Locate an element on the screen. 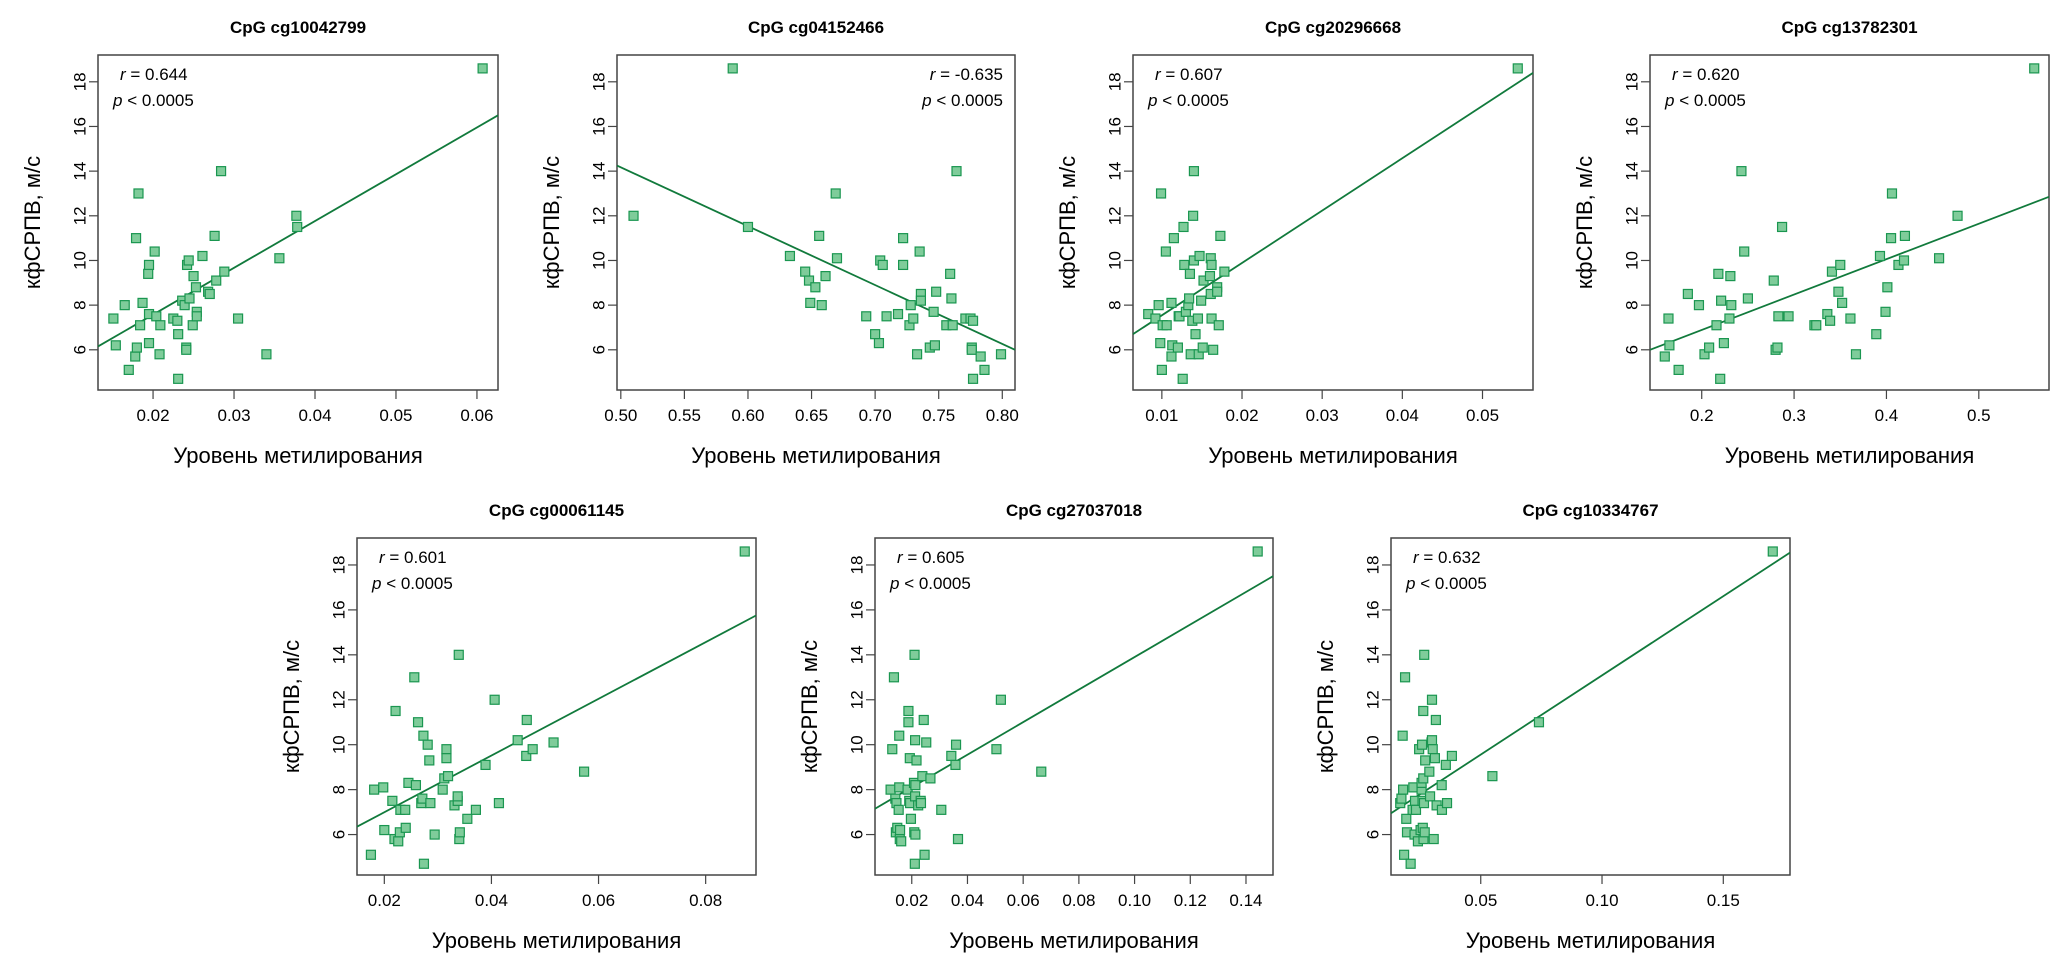  correlation-r-label: r = 0.620 is located at coordinates (1706, 74).